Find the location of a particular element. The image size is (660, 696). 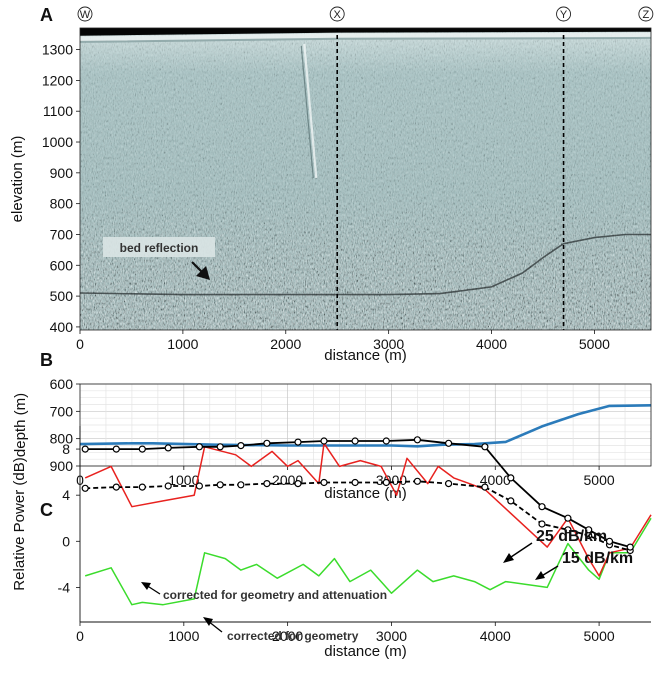

marker-label-x: X is located at coordinates (338, 15).